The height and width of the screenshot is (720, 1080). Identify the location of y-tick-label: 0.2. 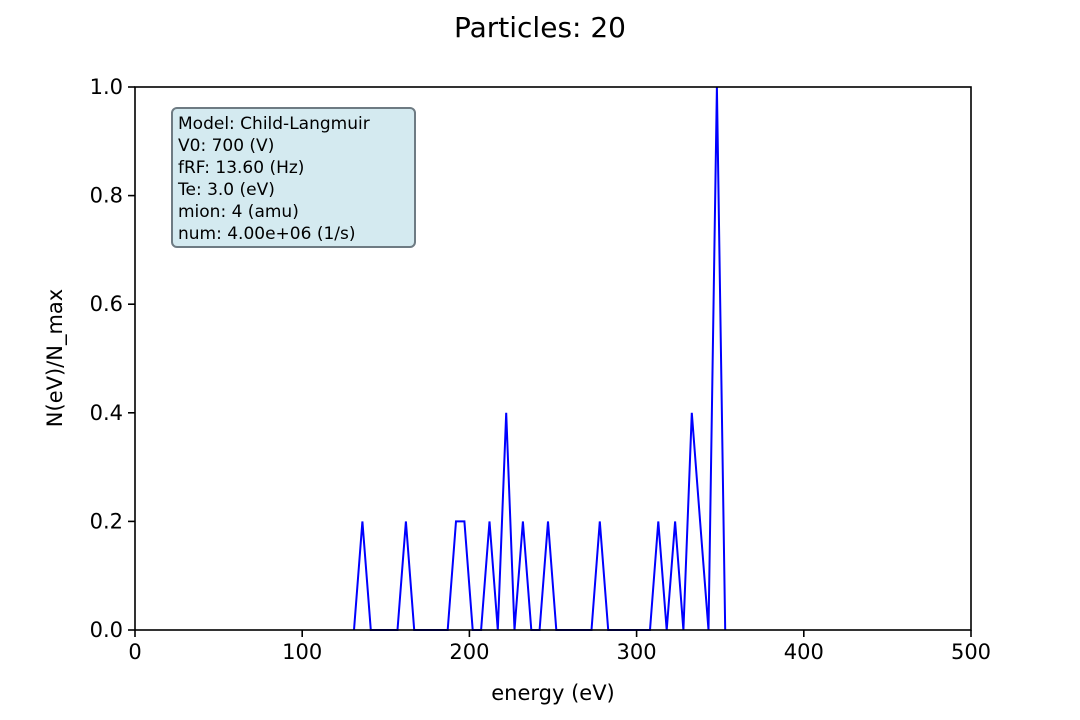
(106, 521).